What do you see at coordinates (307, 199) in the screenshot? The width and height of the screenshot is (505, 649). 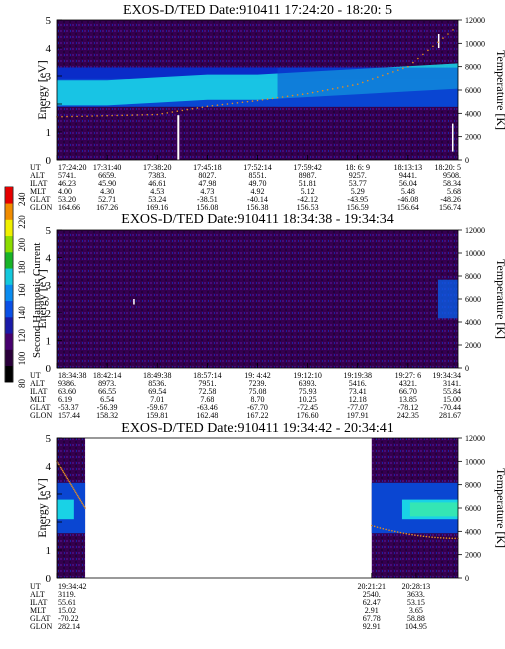 I see `ephemeris-cell: -42.12` at bounding box center [307, 199].